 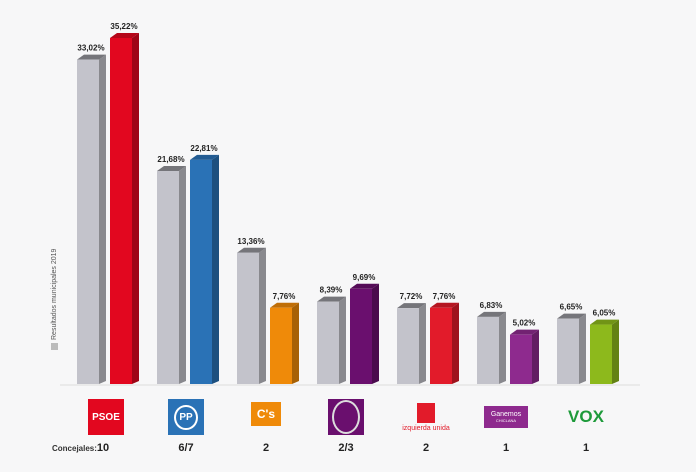 I want to click on concejales-label: Concejales:, so click(x=74, y=448).